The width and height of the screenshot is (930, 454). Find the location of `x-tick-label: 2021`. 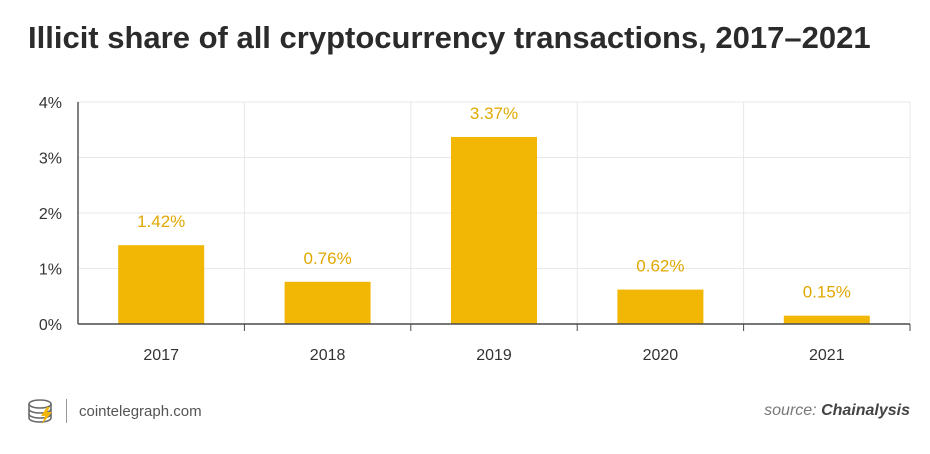

x-tick-label: 2021 is located at coordinates (827, 355).